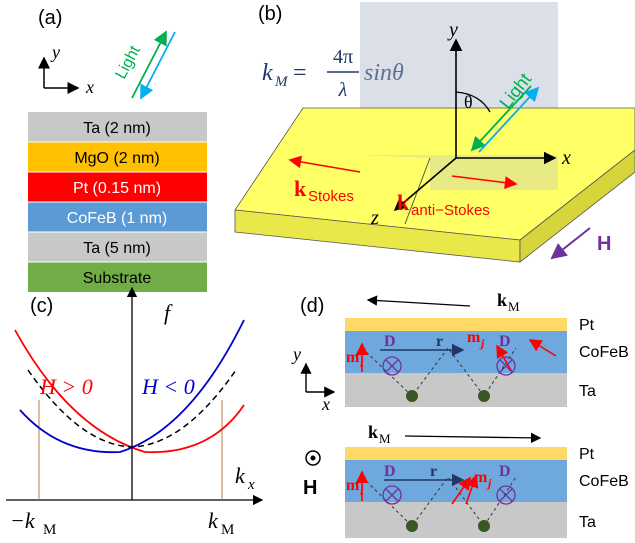 This screenshot has width=635, height=543. I want to click on km-bottom-label: k, so click(373, 432).